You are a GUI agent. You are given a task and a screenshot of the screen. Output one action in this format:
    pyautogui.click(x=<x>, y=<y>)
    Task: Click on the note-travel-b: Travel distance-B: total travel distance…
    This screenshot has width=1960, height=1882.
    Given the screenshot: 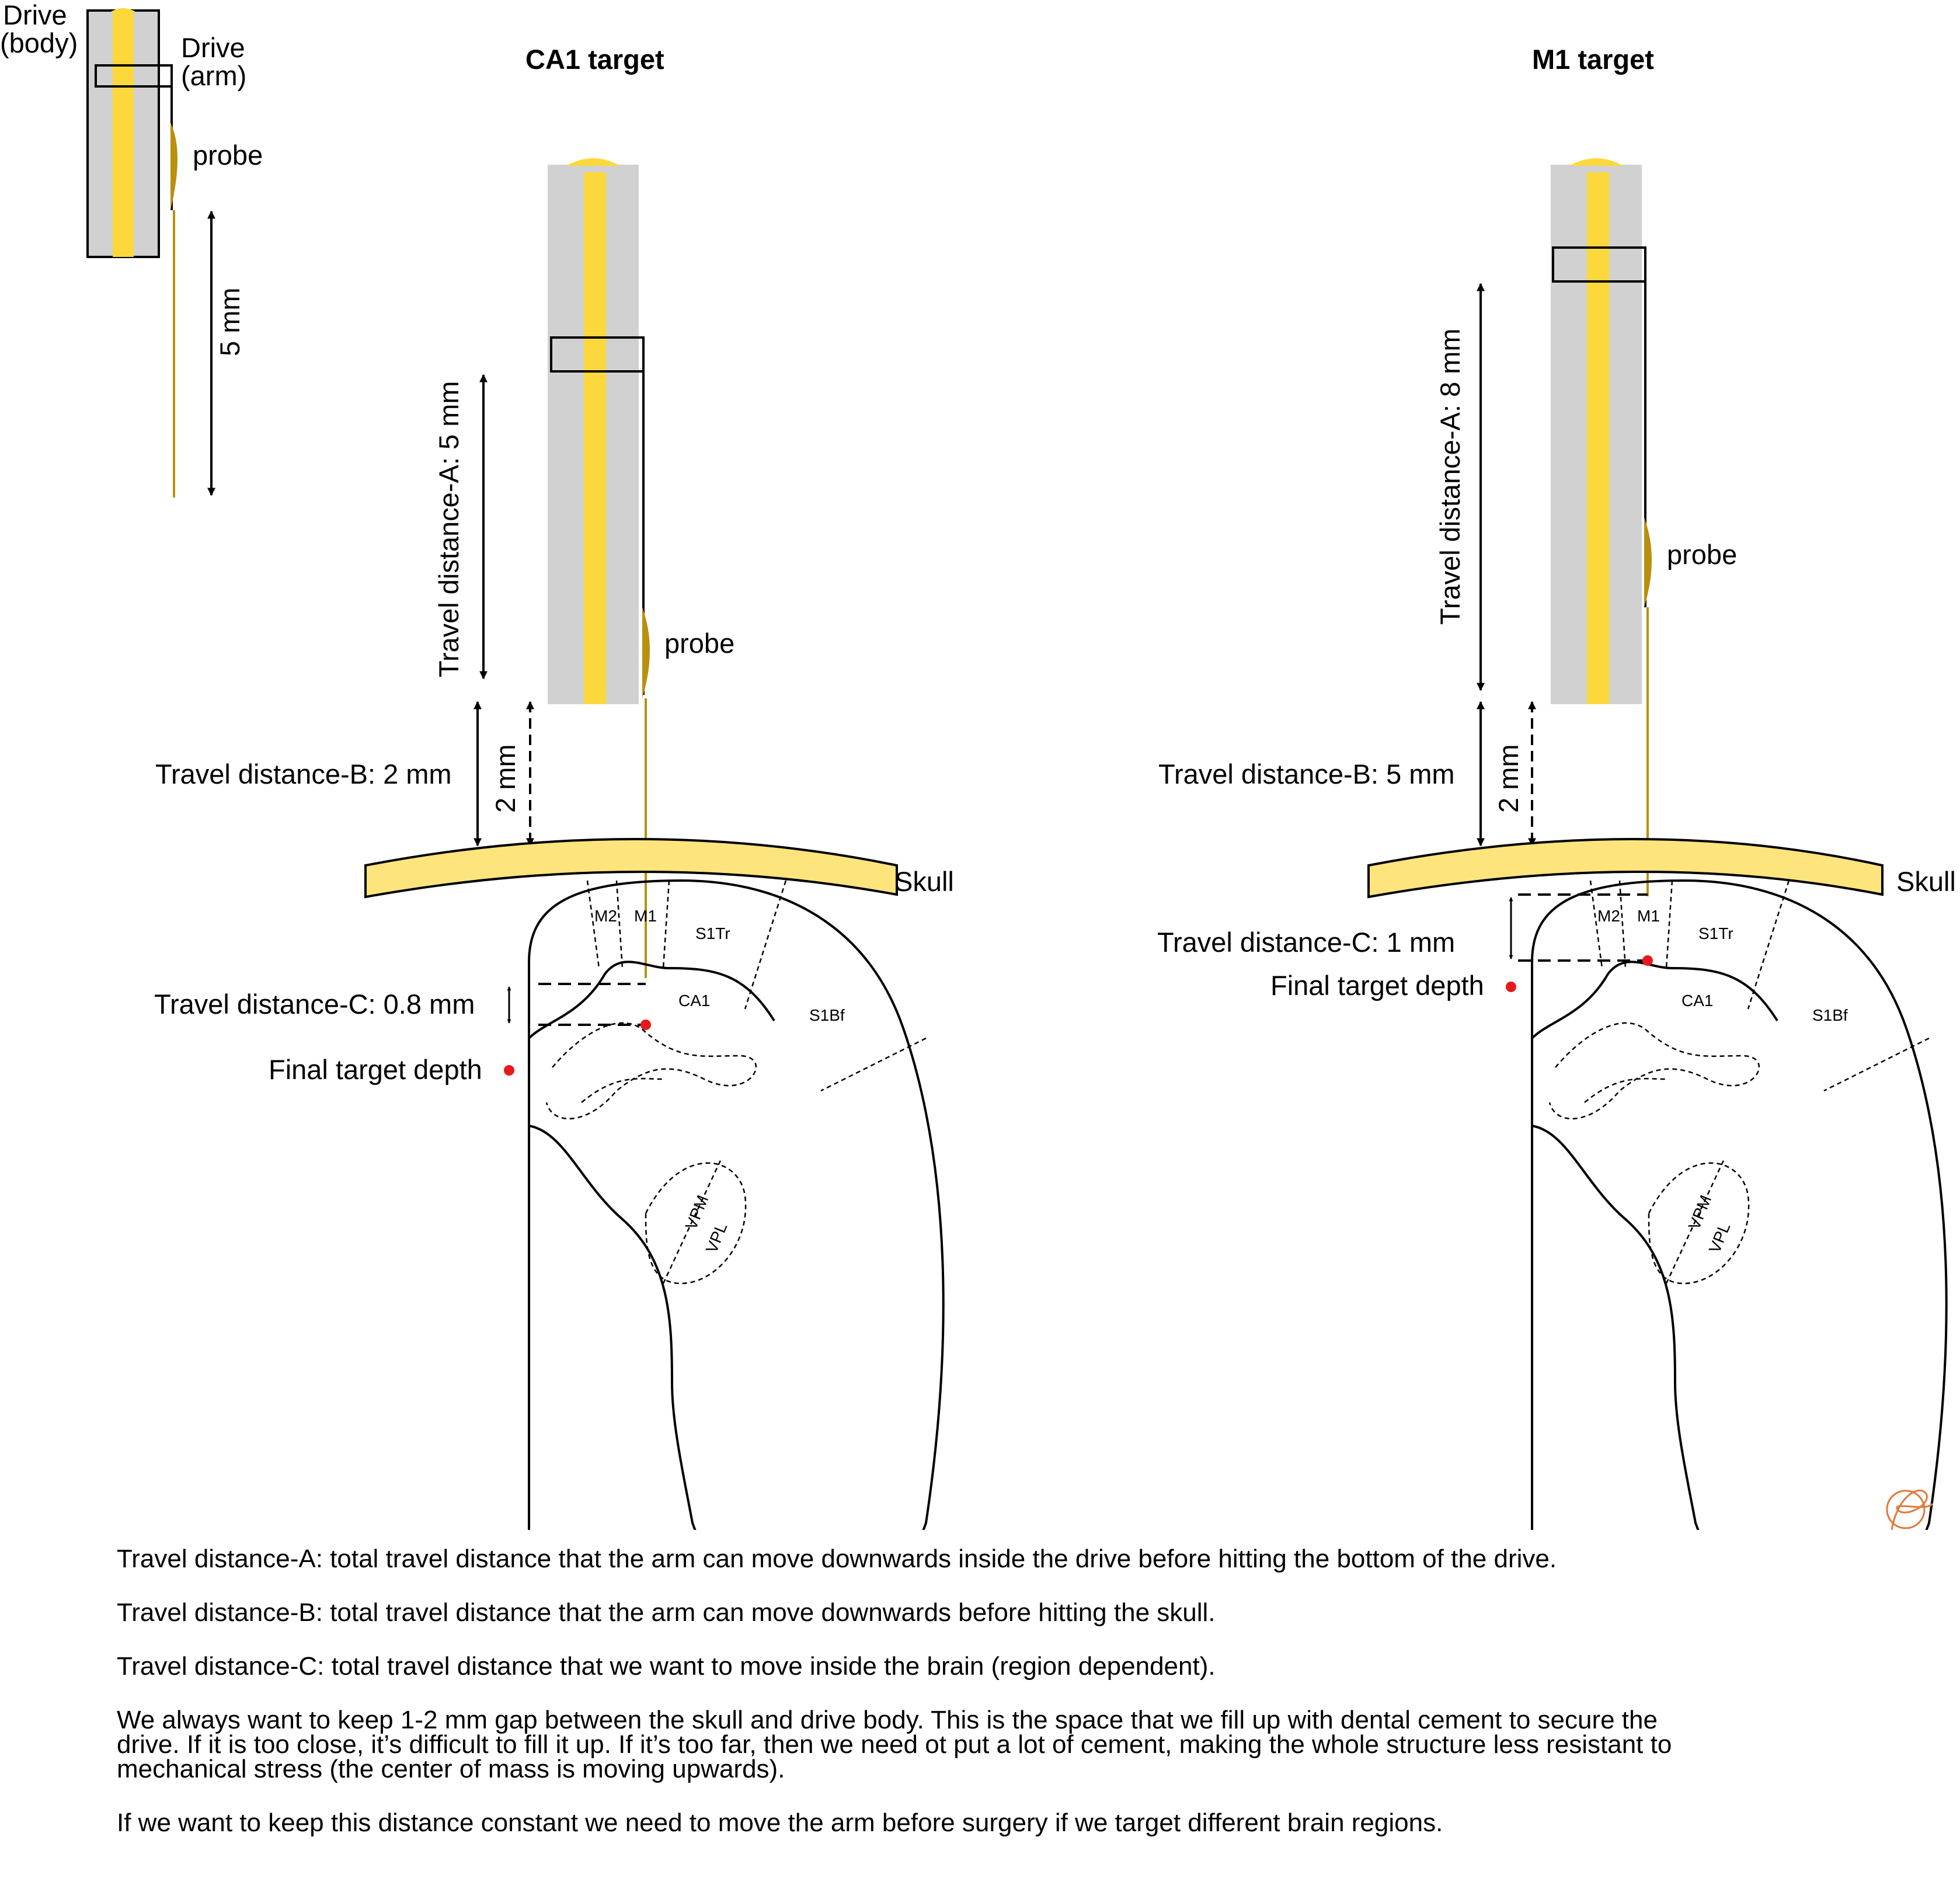 What is the action you would take?
    pyautogui.click(x=666, y=1612)
    